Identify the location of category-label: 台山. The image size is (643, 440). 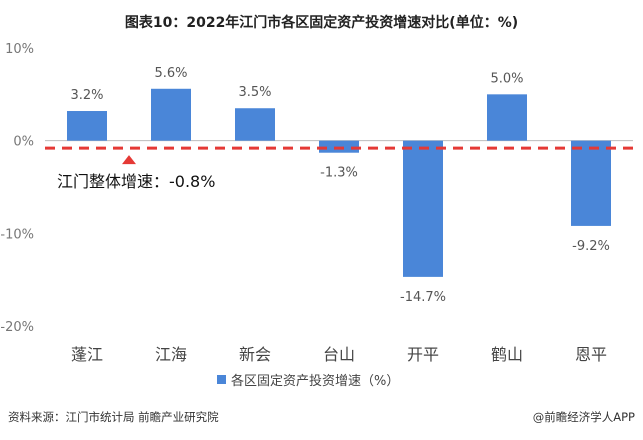
(339, 354).